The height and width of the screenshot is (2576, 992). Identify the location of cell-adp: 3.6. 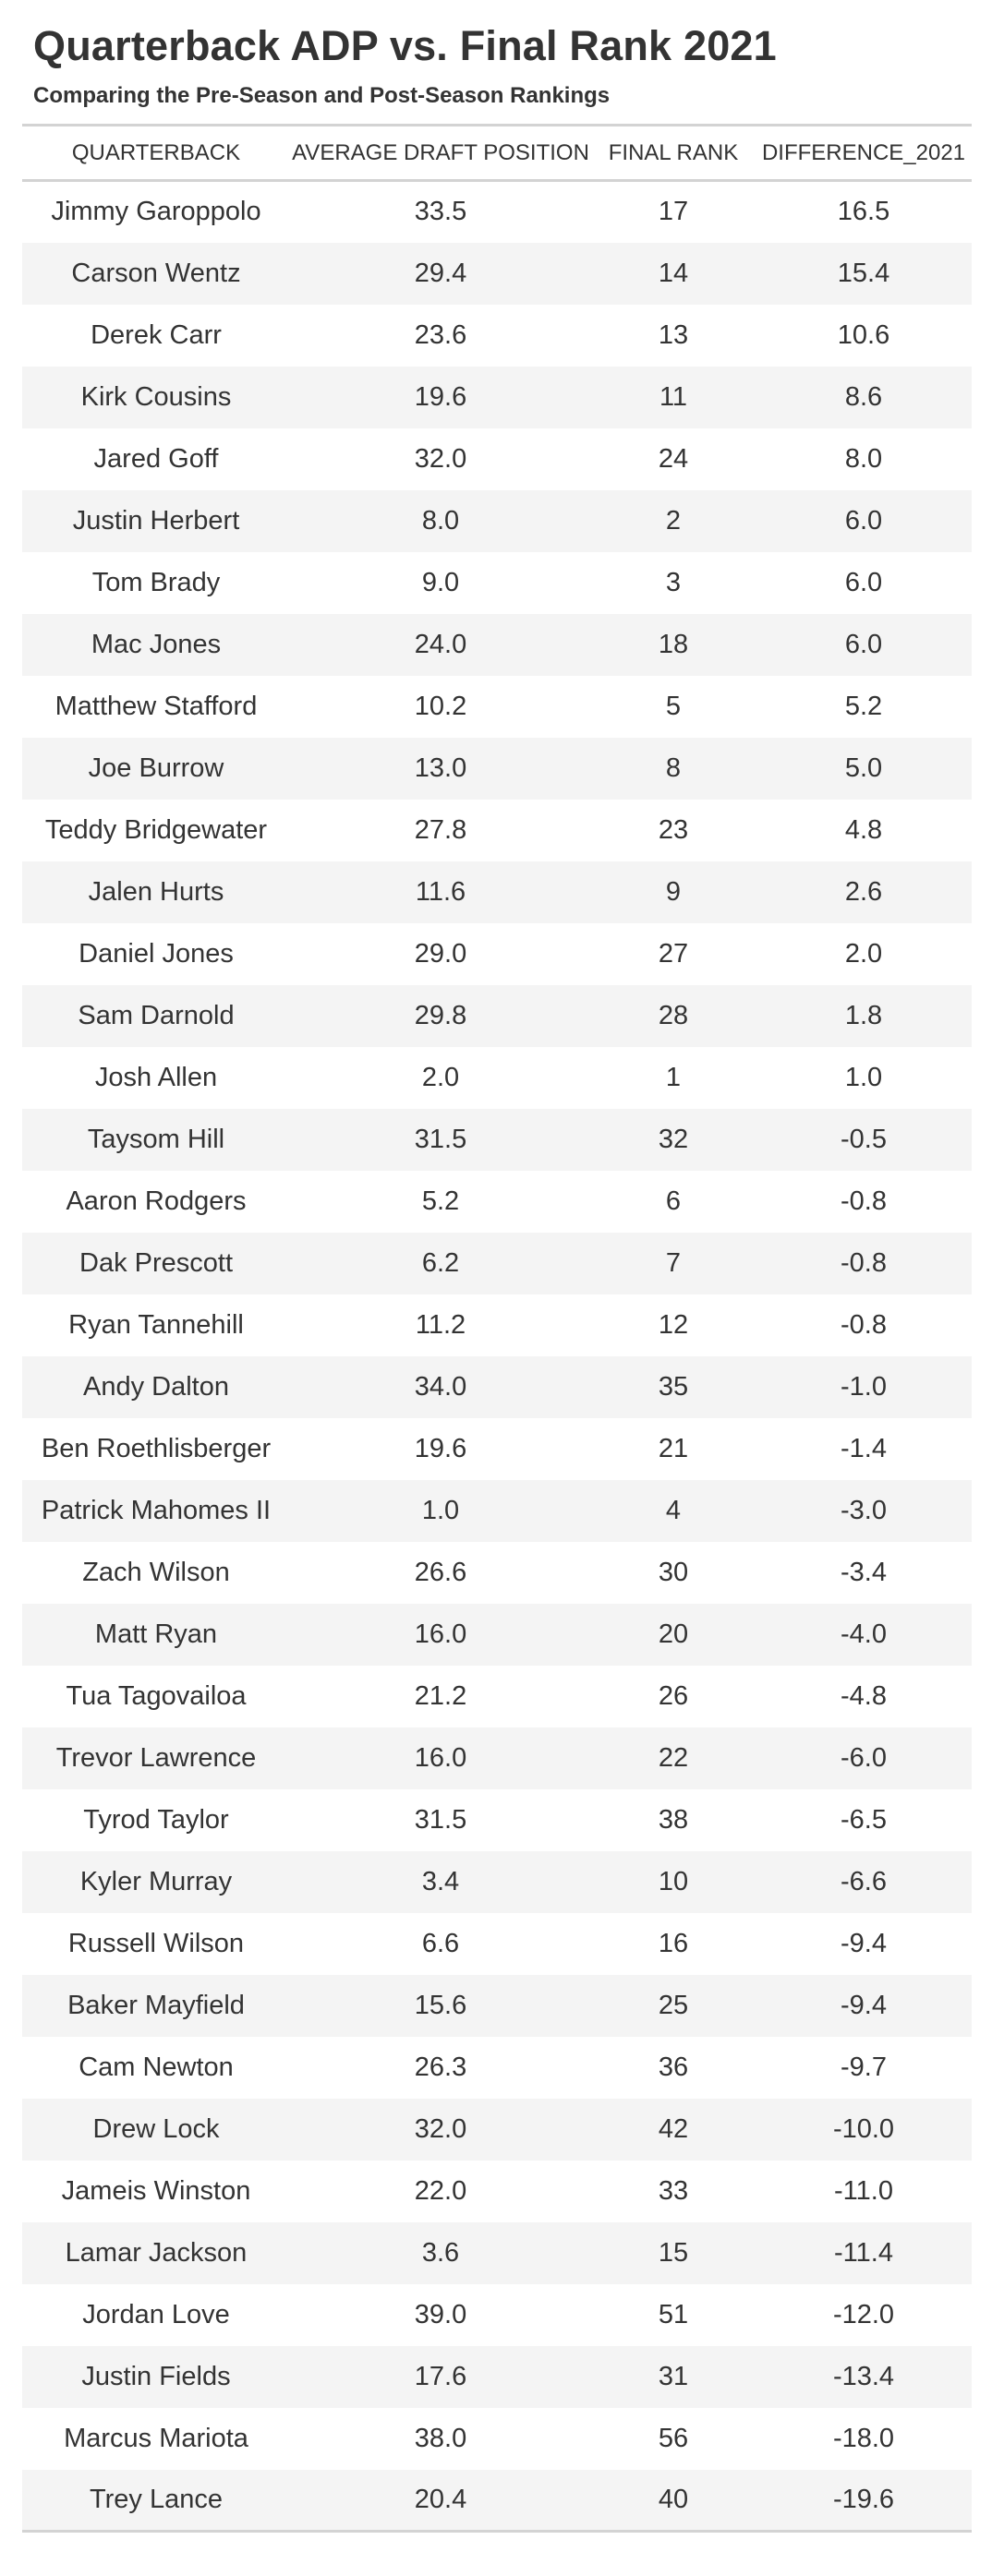
(441, 2252).